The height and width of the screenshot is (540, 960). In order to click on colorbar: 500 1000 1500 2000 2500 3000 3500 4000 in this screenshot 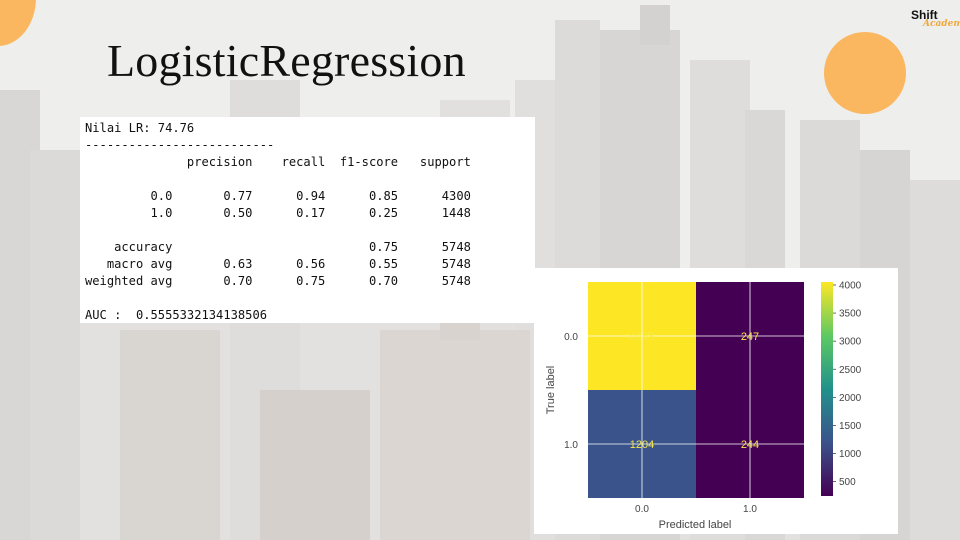, I will do `click(841, 388)`.